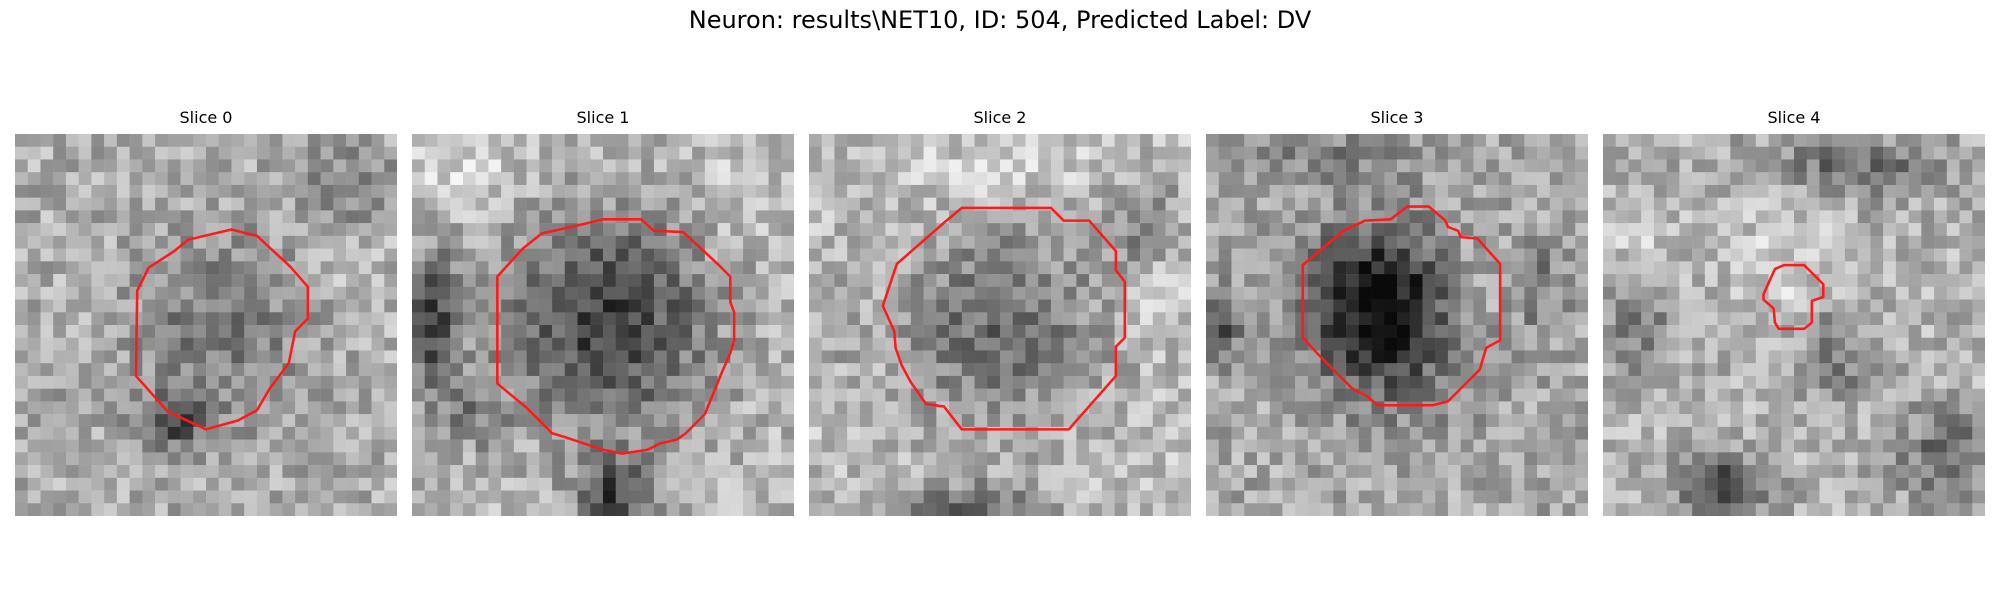 This screenshot has height=600, width=2000. I want to click on slice-title-2: Slice 2, so click(1000, 117).